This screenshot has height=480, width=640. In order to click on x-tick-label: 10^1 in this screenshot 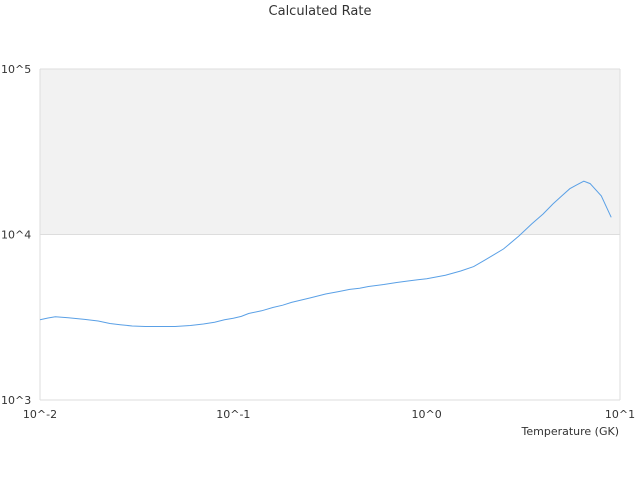, I will do `click(620, 414)`.